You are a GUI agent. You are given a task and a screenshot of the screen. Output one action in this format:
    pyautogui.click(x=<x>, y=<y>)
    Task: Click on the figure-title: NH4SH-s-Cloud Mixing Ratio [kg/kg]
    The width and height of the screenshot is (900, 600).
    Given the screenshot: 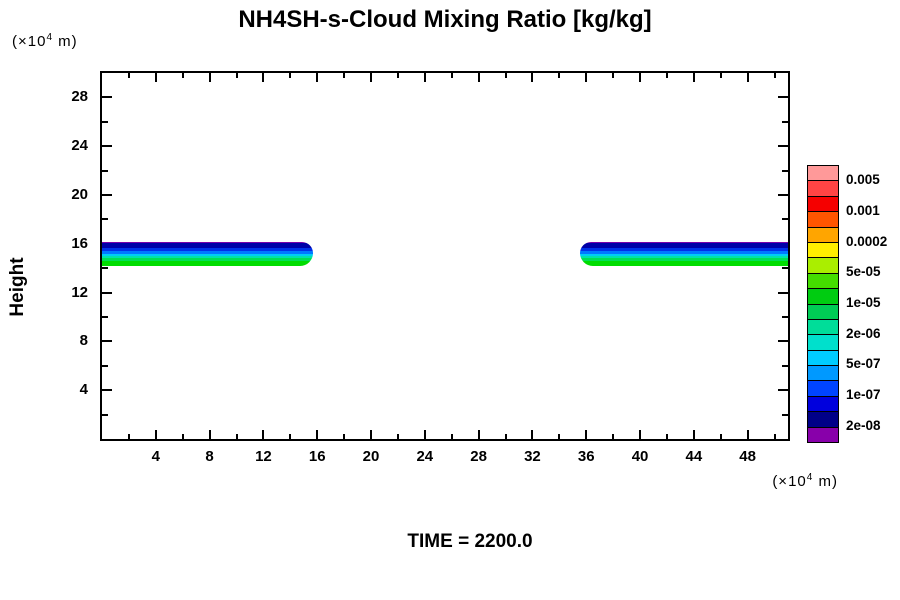 What is the action you would take?
    pyautogui.click(x=445, y=19)
    